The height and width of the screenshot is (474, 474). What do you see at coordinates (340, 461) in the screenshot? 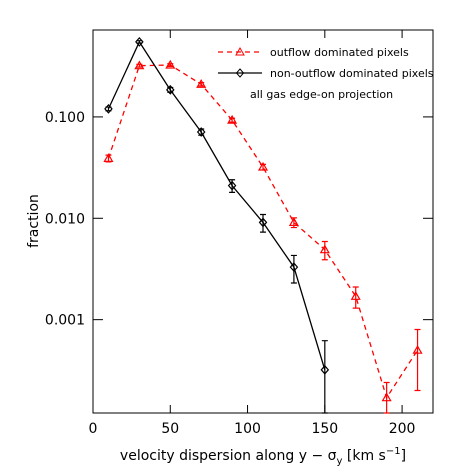
I see `x-label-sub: y` at bounding box center [340, 461].